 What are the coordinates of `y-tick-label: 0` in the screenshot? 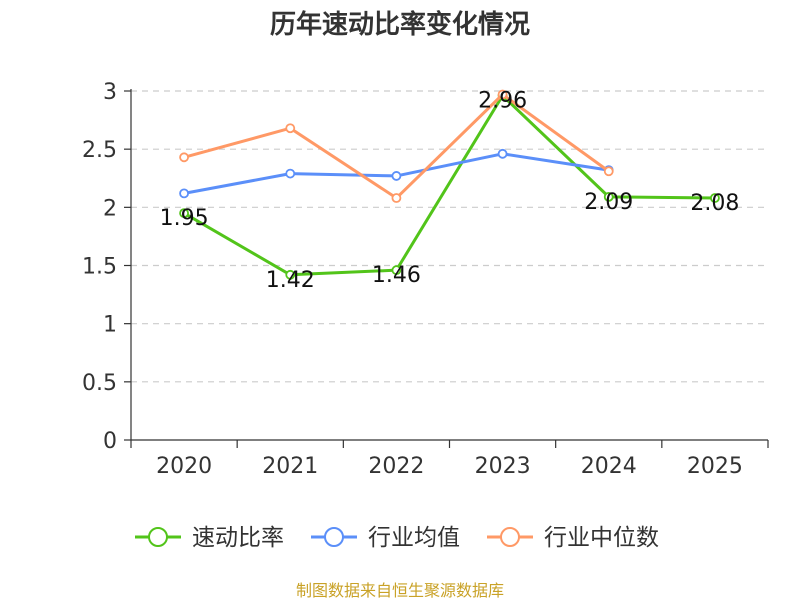 It's located at (110, 441).